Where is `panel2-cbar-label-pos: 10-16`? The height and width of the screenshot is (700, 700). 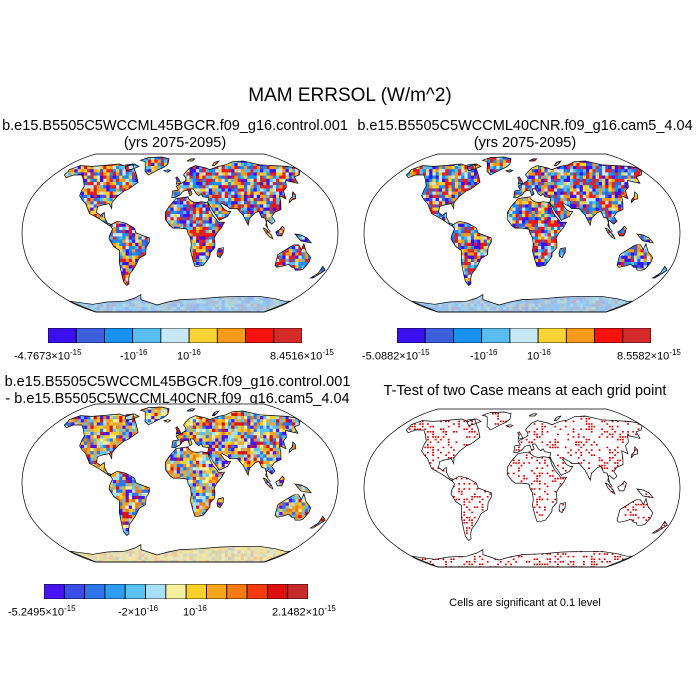
panel2-cbar-label-pos: 10-16 is located at coordinates (539, 355).